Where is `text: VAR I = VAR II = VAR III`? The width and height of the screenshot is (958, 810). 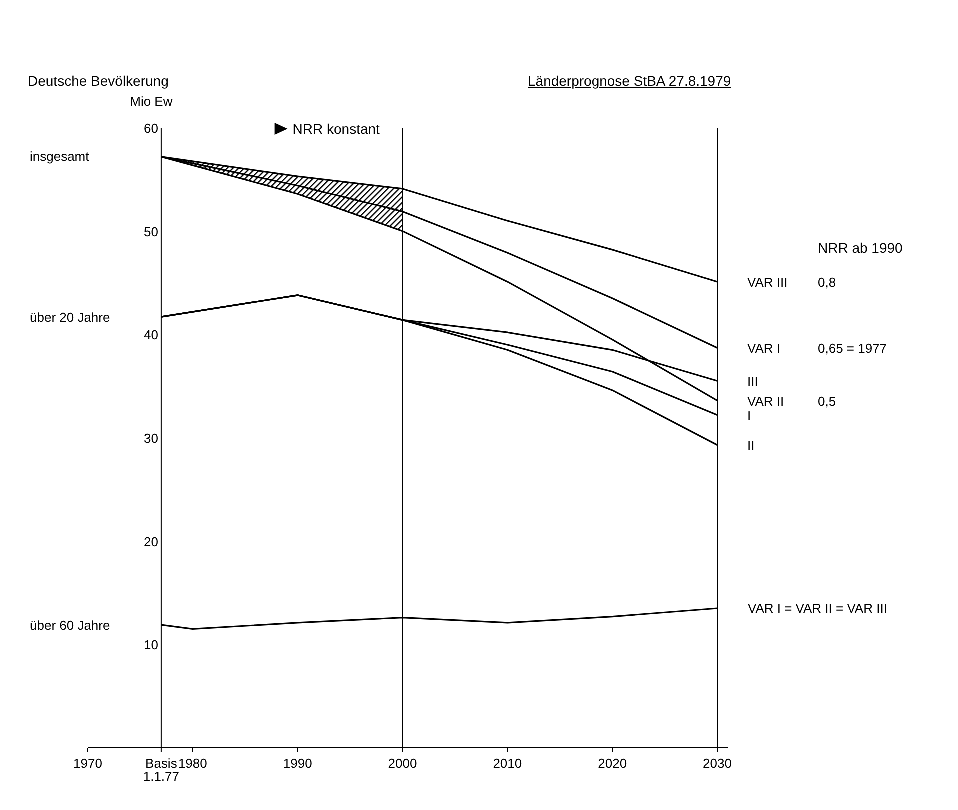 text: VAR I = VAR II = VAR III is located at coordinates (818, 608).